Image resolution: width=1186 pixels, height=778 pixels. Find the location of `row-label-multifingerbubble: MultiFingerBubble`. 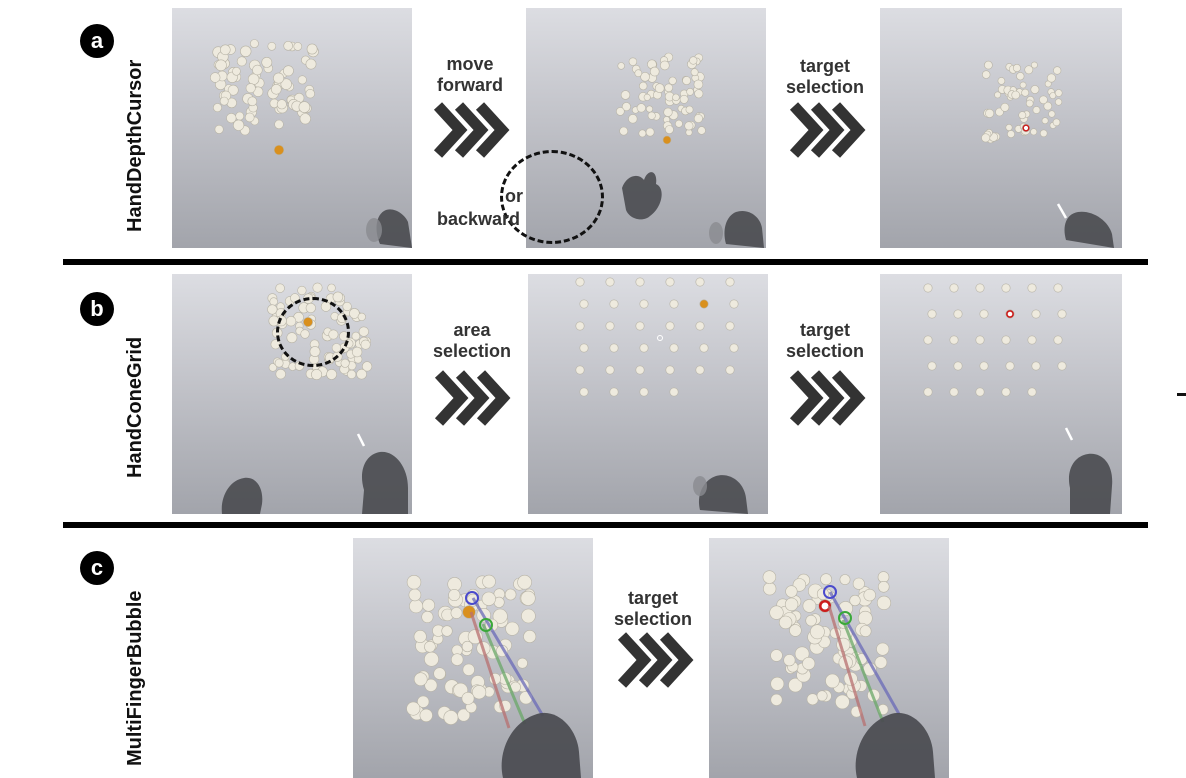

row-label-multifingerbubble: MultiFingerBubble is located at coordinates (135, 678).